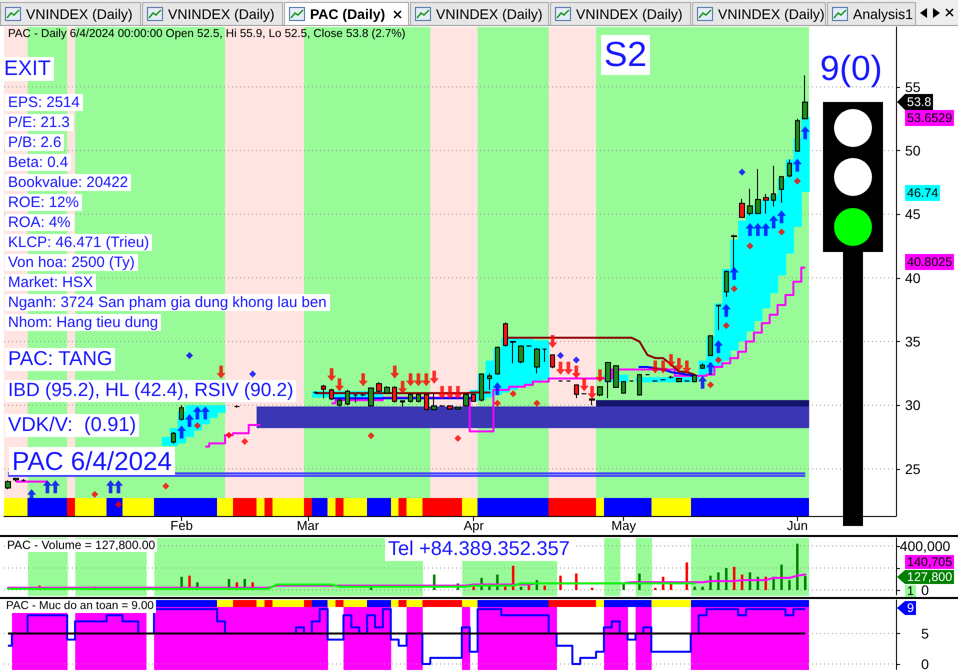  I want to click on annotation: Bookvalue: 20422, so click(68, 183).